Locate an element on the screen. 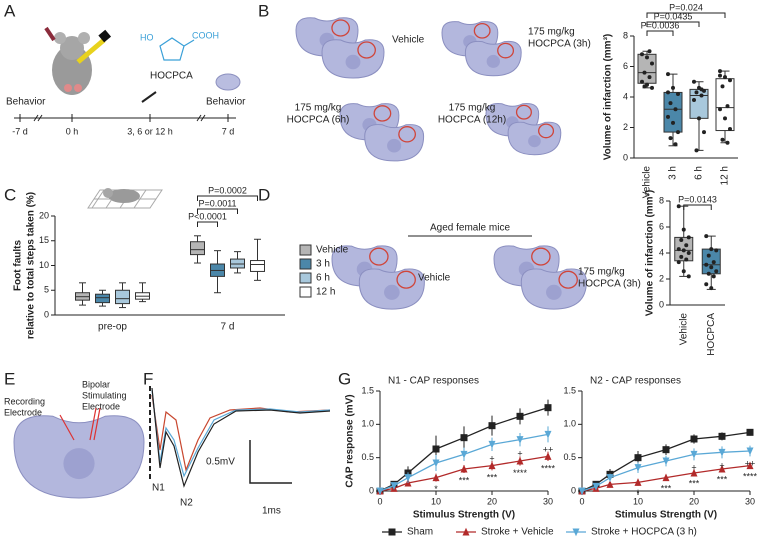  y-tick-label: 10 is located at coordinates (44, 265).